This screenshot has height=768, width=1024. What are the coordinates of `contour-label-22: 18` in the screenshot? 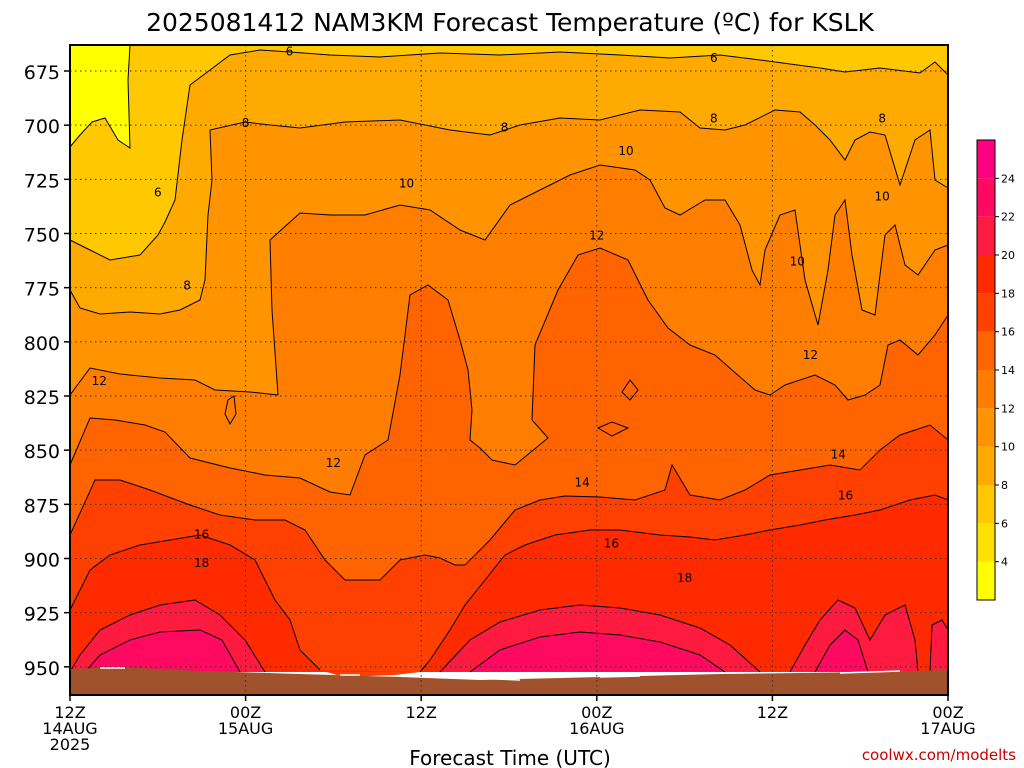 It's located at (684, 578).